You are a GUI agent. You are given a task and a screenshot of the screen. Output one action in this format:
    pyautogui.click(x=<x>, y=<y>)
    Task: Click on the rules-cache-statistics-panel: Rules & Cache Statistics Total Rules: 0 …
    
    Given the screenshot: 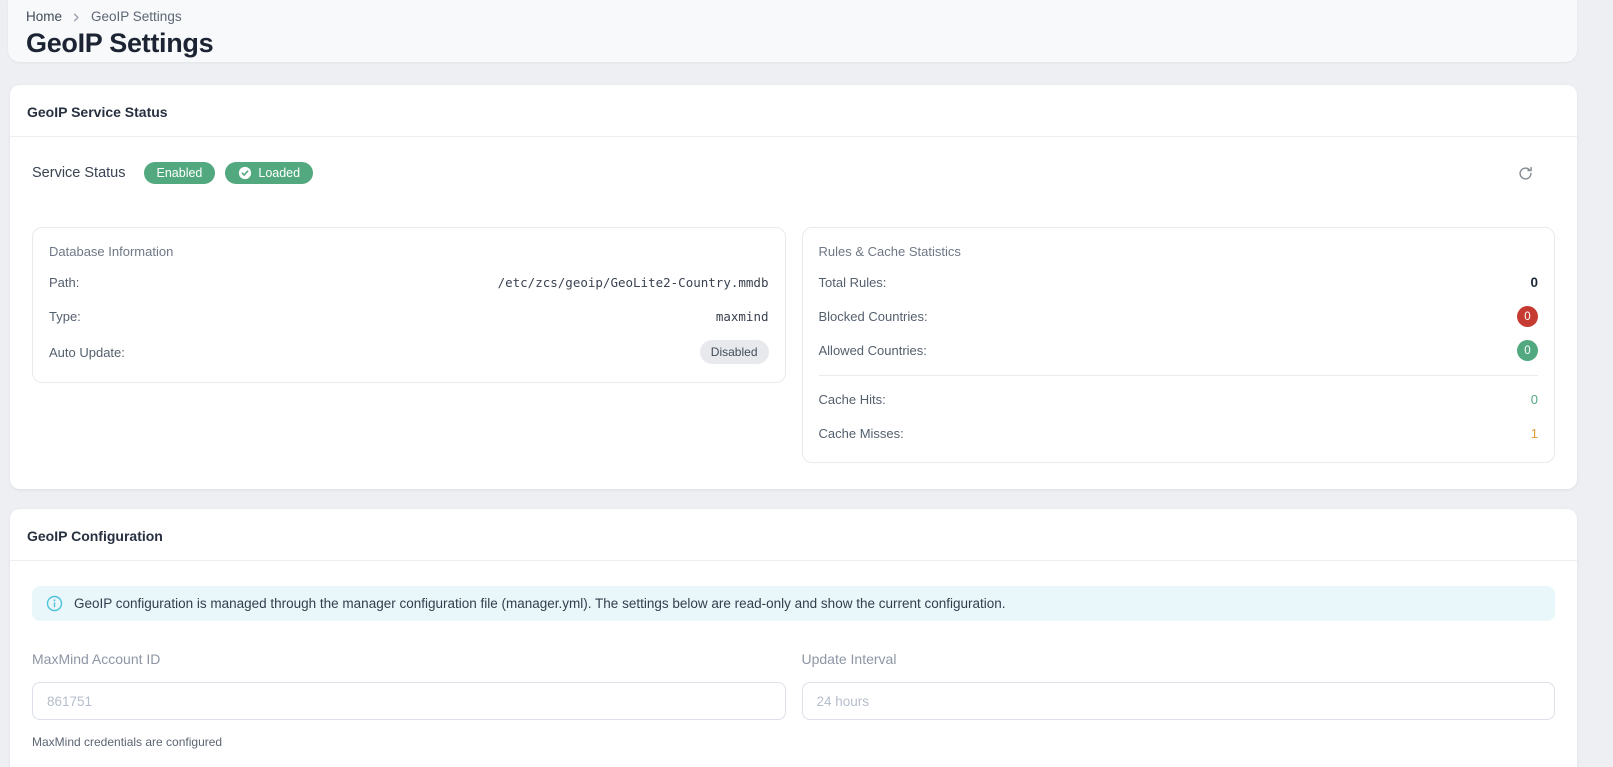 What is the action you would take?
    pyautogui.click(x=1178, y=345)
    